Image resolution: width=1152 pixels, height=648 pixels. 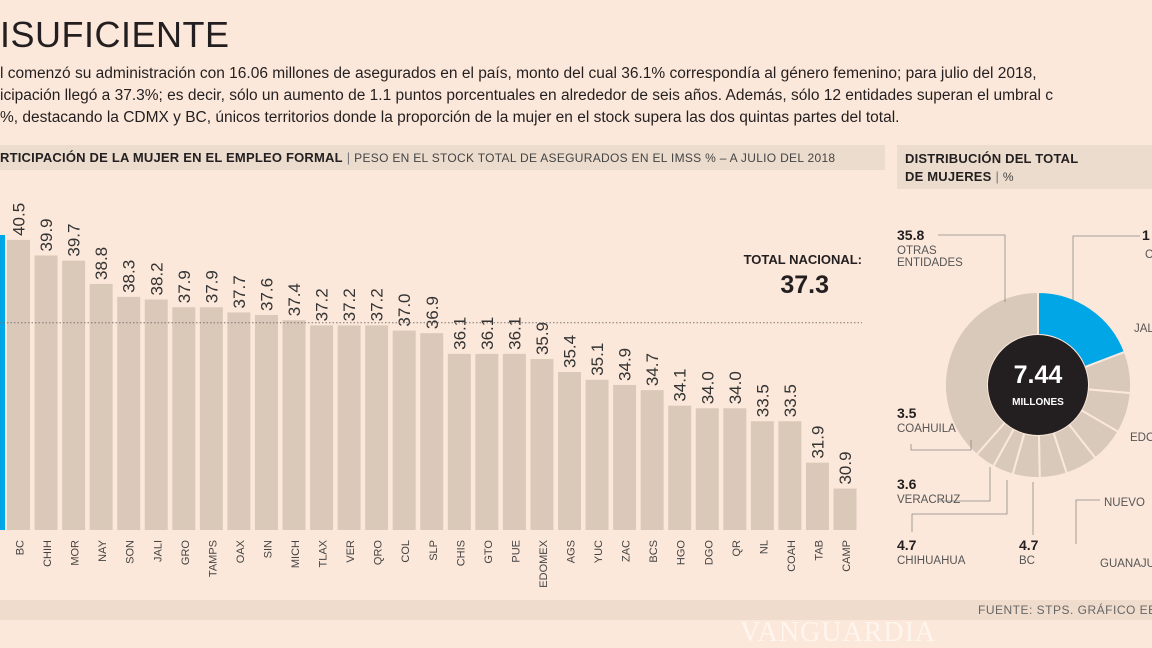 What do you see at coordinates (129, 413) in the screenshot?
I see `bar-son` at bounding box center [129, 413].